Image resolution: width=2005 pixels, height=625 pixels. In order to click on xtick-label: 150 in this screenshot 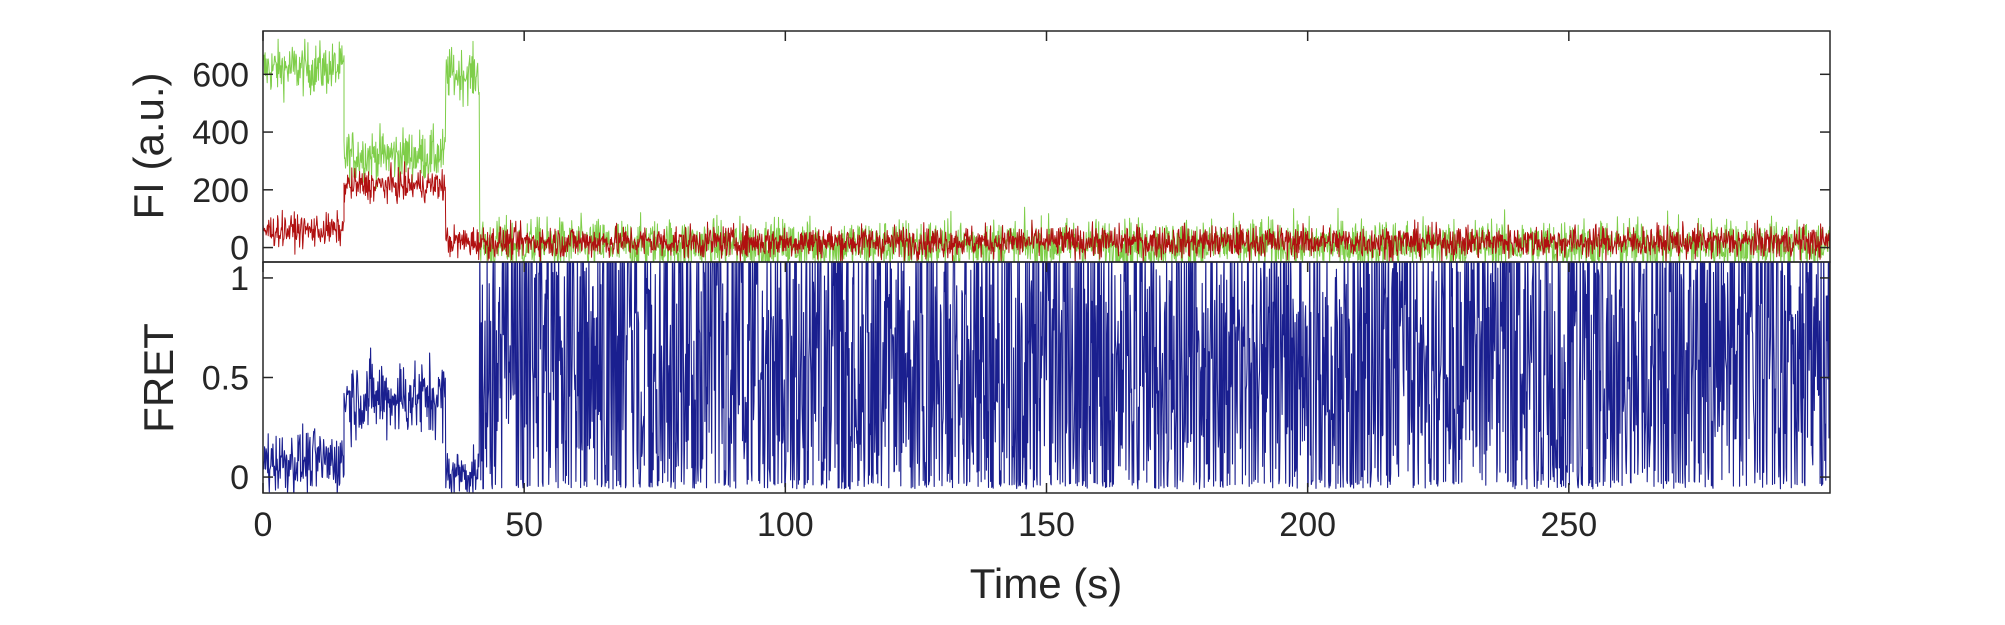, I will do `click(1046, 525)`.